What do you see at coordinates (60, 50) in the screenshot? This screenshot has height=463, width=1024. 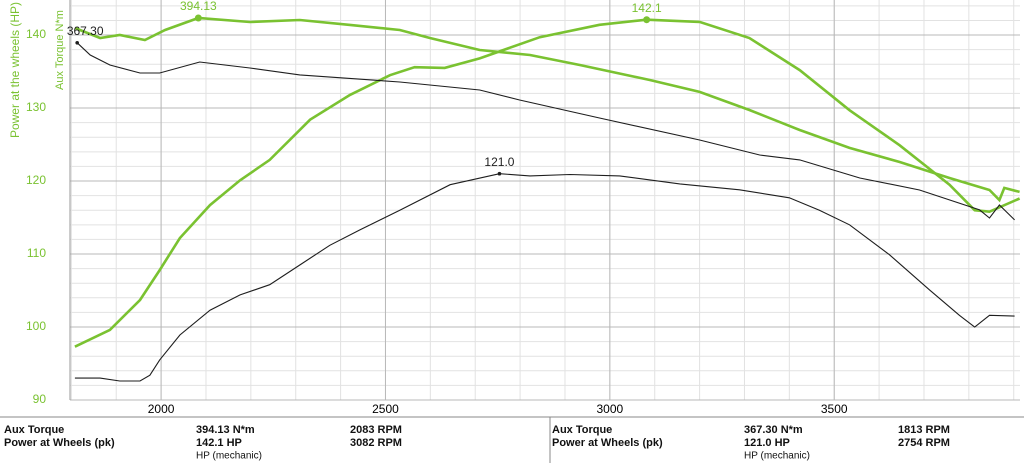 I see `y2-axis-title: Aux Torque N*m` at bounding box center [60, 50].